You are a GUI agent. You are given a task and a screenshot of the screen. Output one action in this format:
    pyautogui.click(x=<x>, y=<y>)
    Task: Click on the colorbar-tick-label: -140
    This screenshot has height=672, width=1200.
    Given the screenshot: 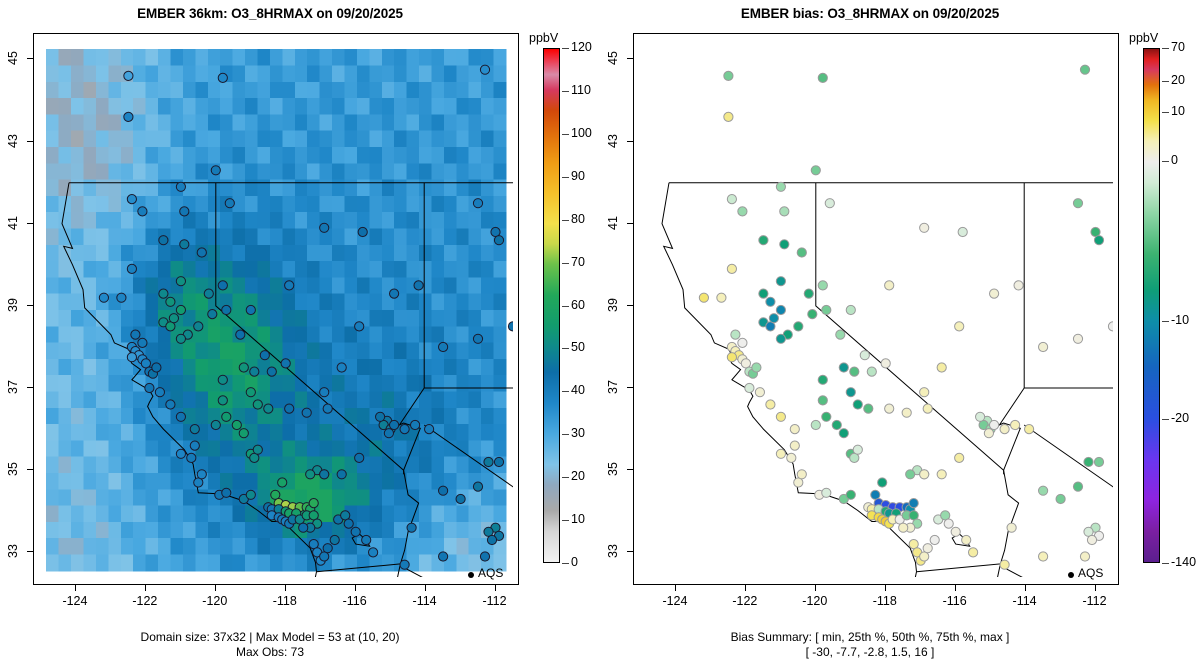 What is the action you would take?
    pyautogui.click(x=1184, y=562)
    